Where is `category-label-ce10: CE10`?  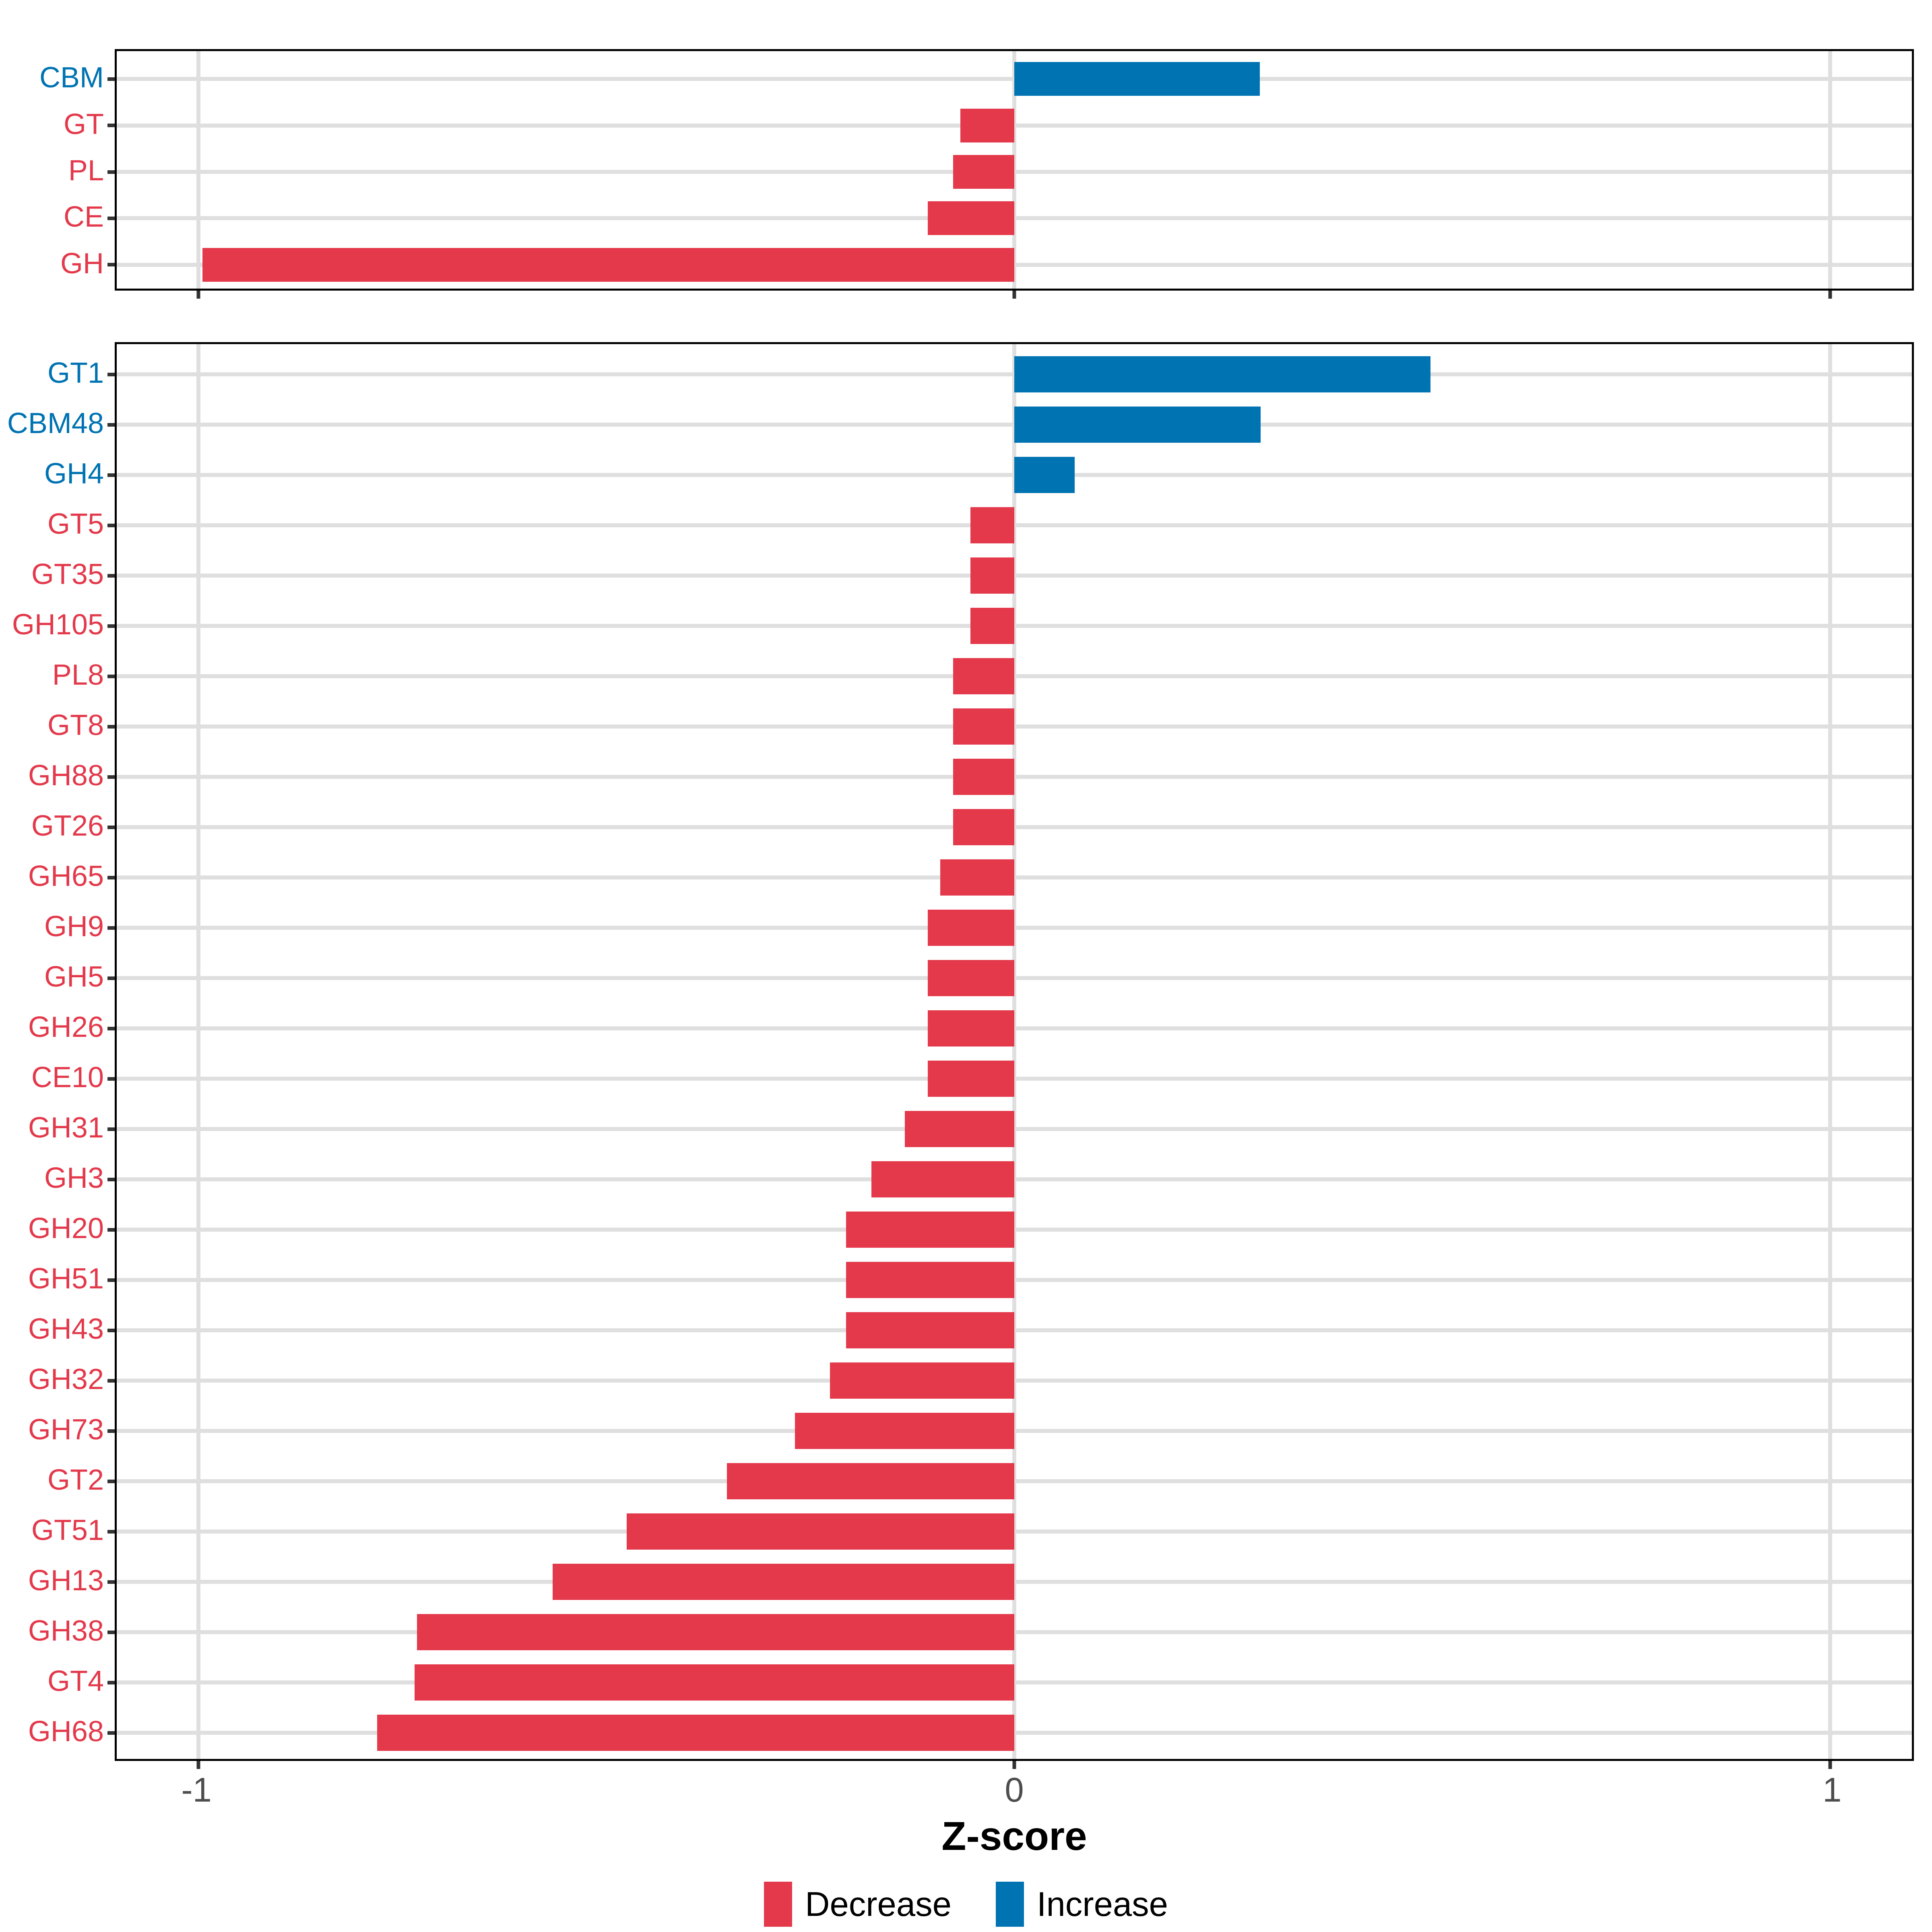
category-label-ce10: CE10 is located at coordinates (67, 1077).